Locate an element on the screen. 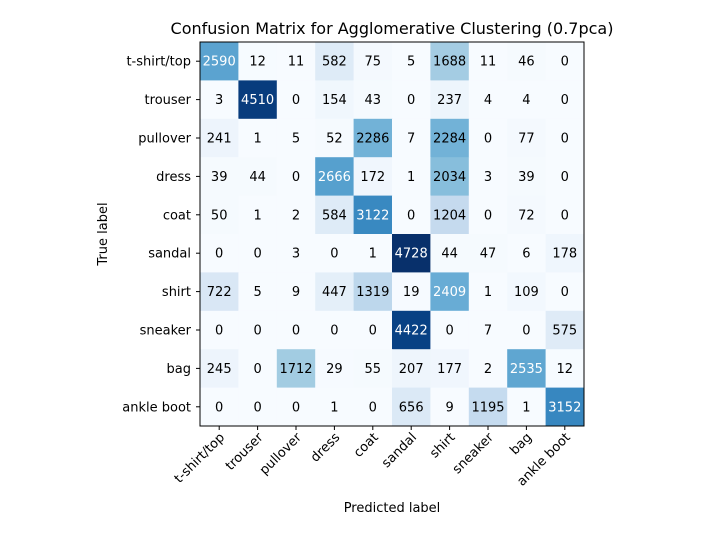  cell-value-label: 75 is located at coordinates (373, 62).